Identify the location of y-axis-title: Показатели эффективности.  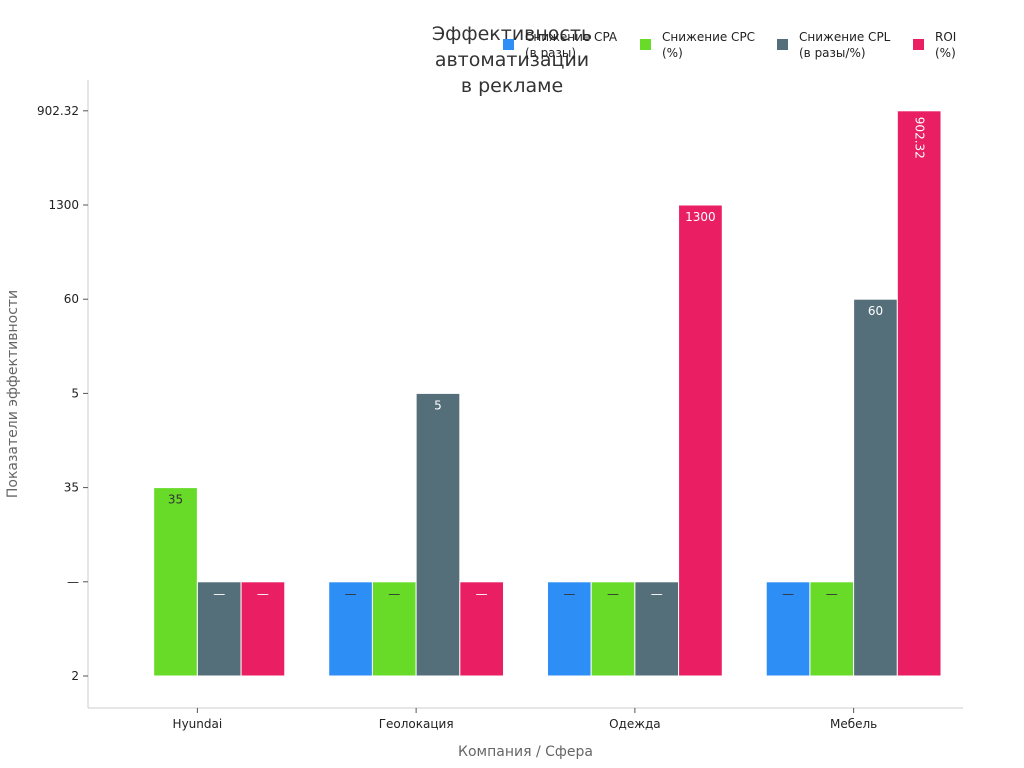
(13, 394).